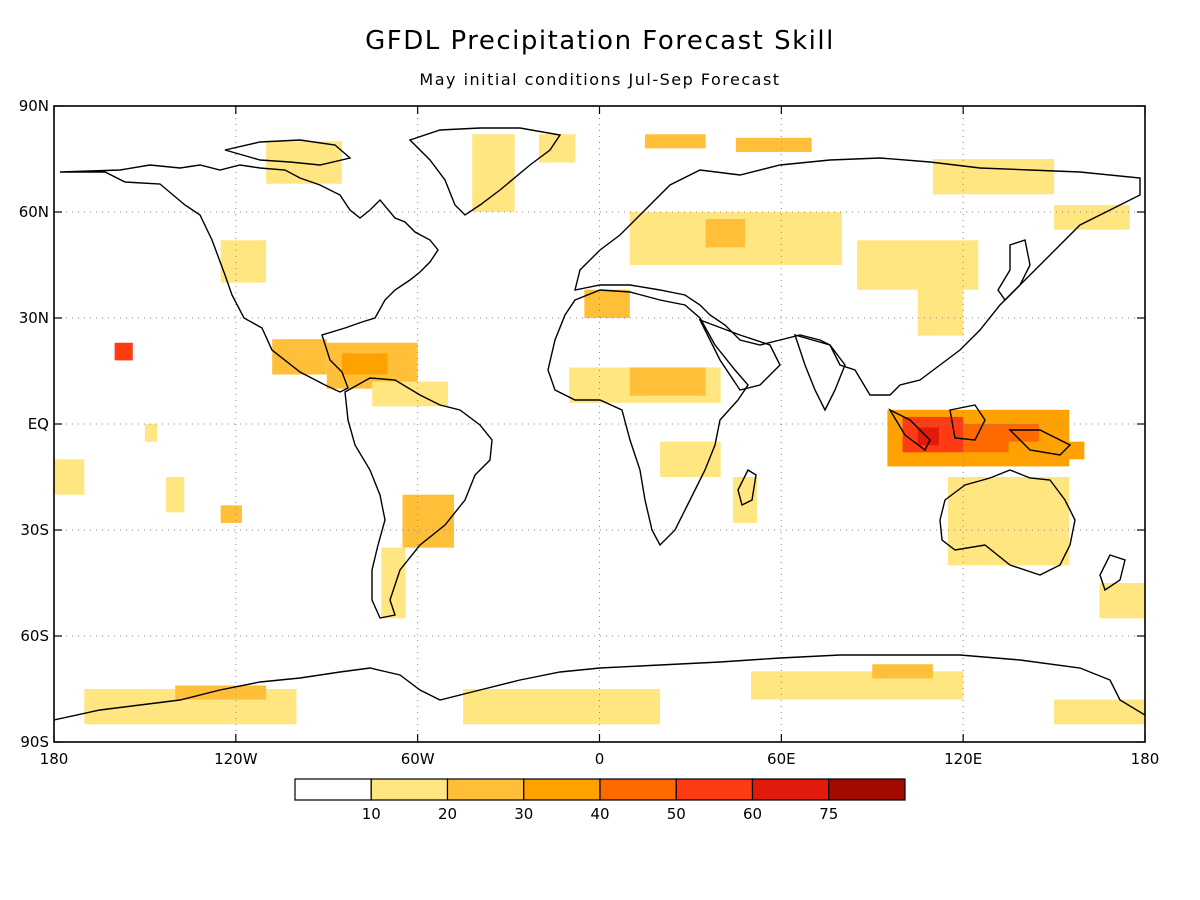  I want to click on colorbar-label: 10, so click(371, 814).